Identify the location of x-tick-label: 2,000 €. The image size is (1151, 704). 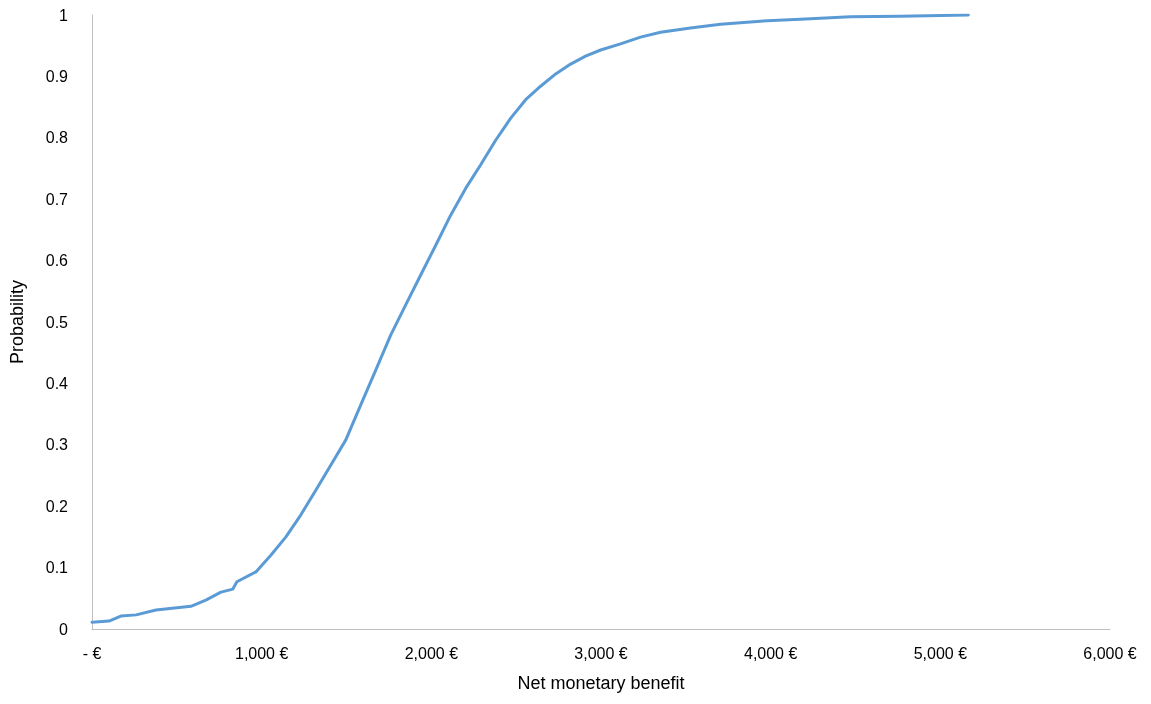
(431, 653).